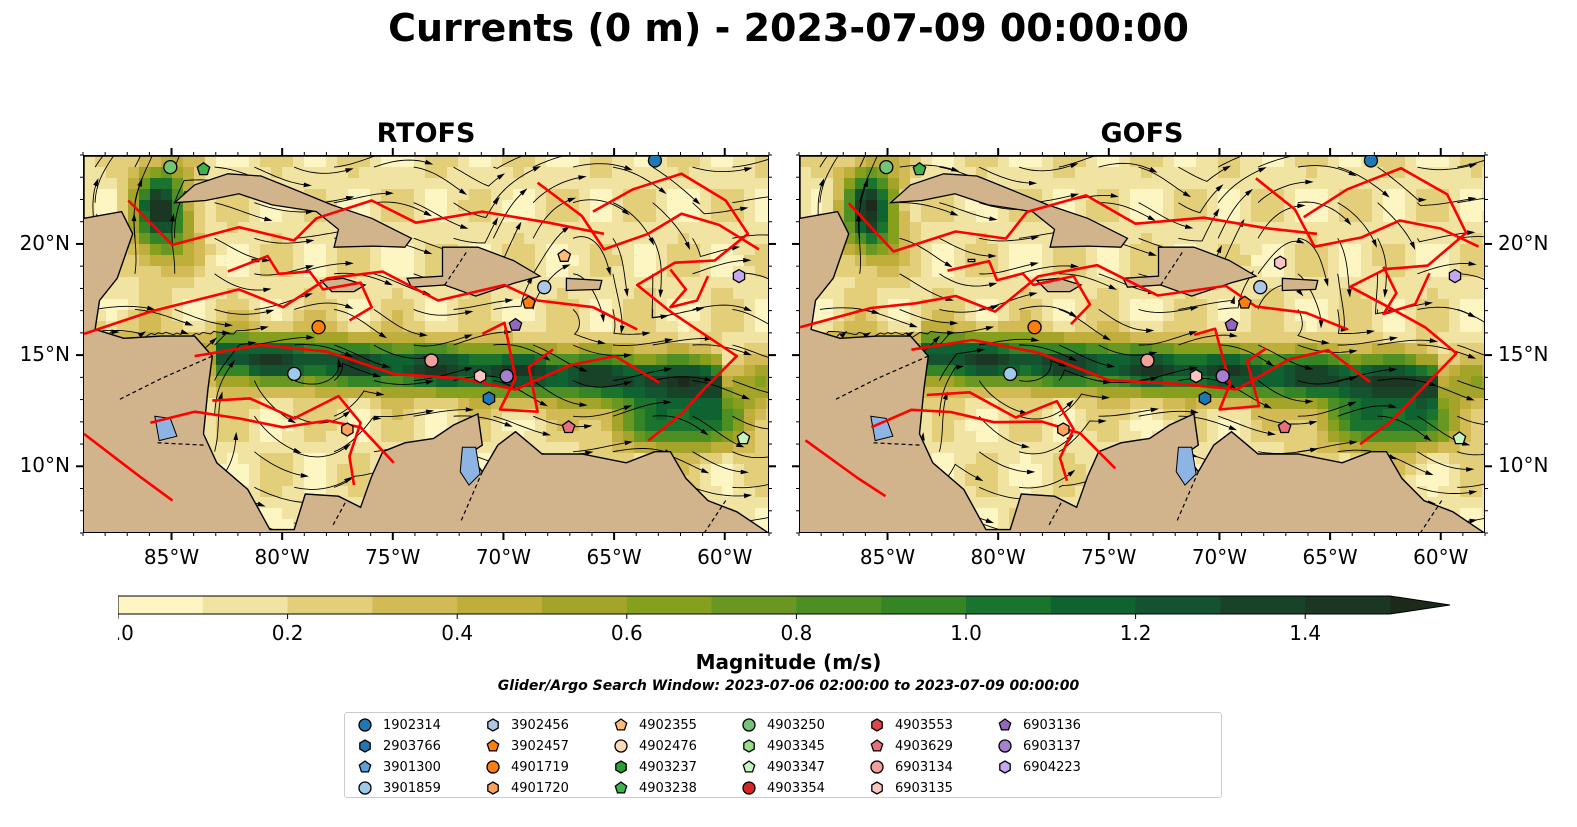 The height and width of the screenshot is (827, 1577). What do you see at coordinates (426, 133) in the screenshot?
I see `panel-title-rtofs: RTOFS` at bounding box center [426, 133].